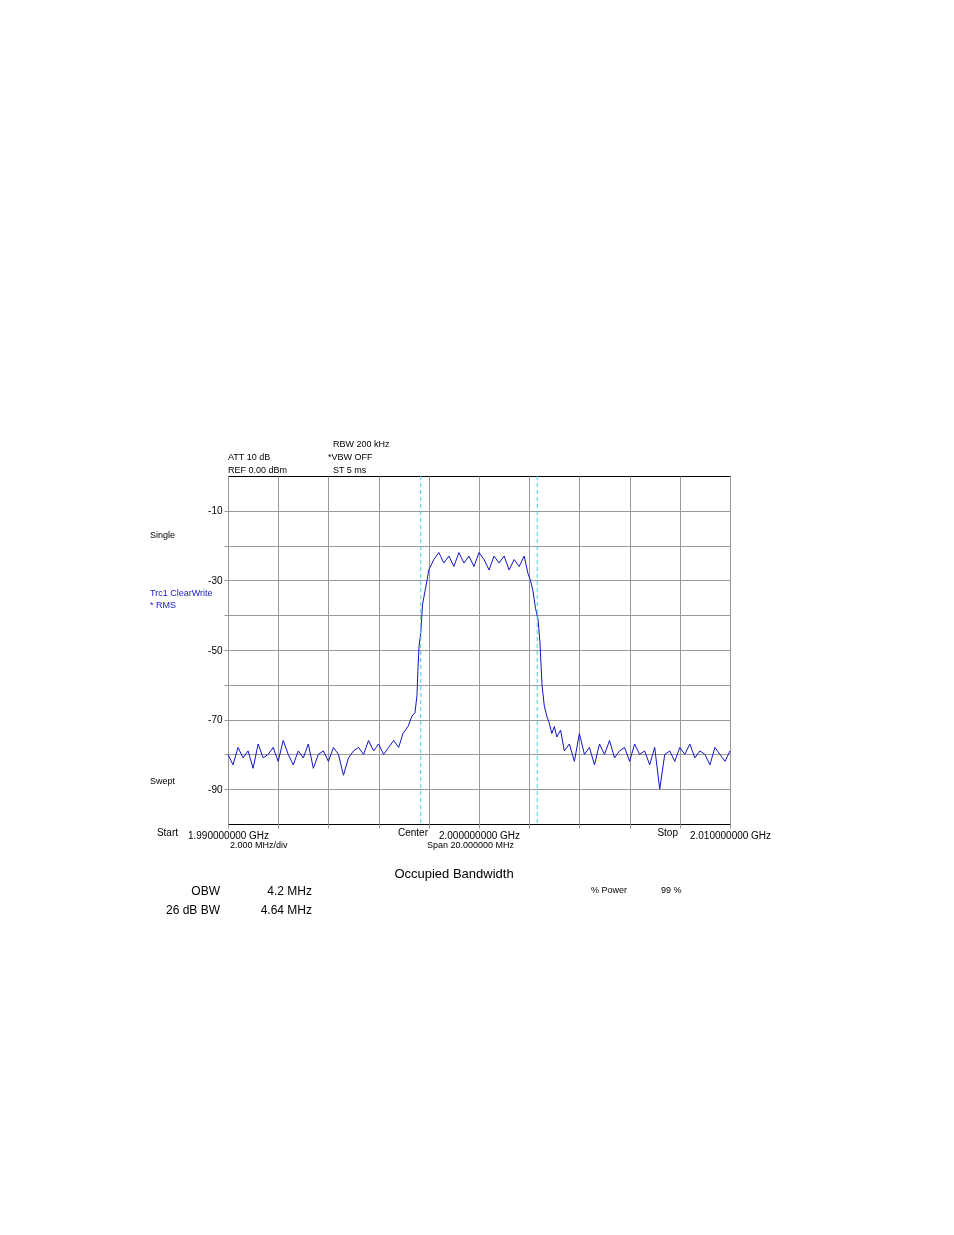  What do you see at coordinates (289, 891) in the screenshot?
I see `text: 4.2 MHz` at bounding box center [289, 891].